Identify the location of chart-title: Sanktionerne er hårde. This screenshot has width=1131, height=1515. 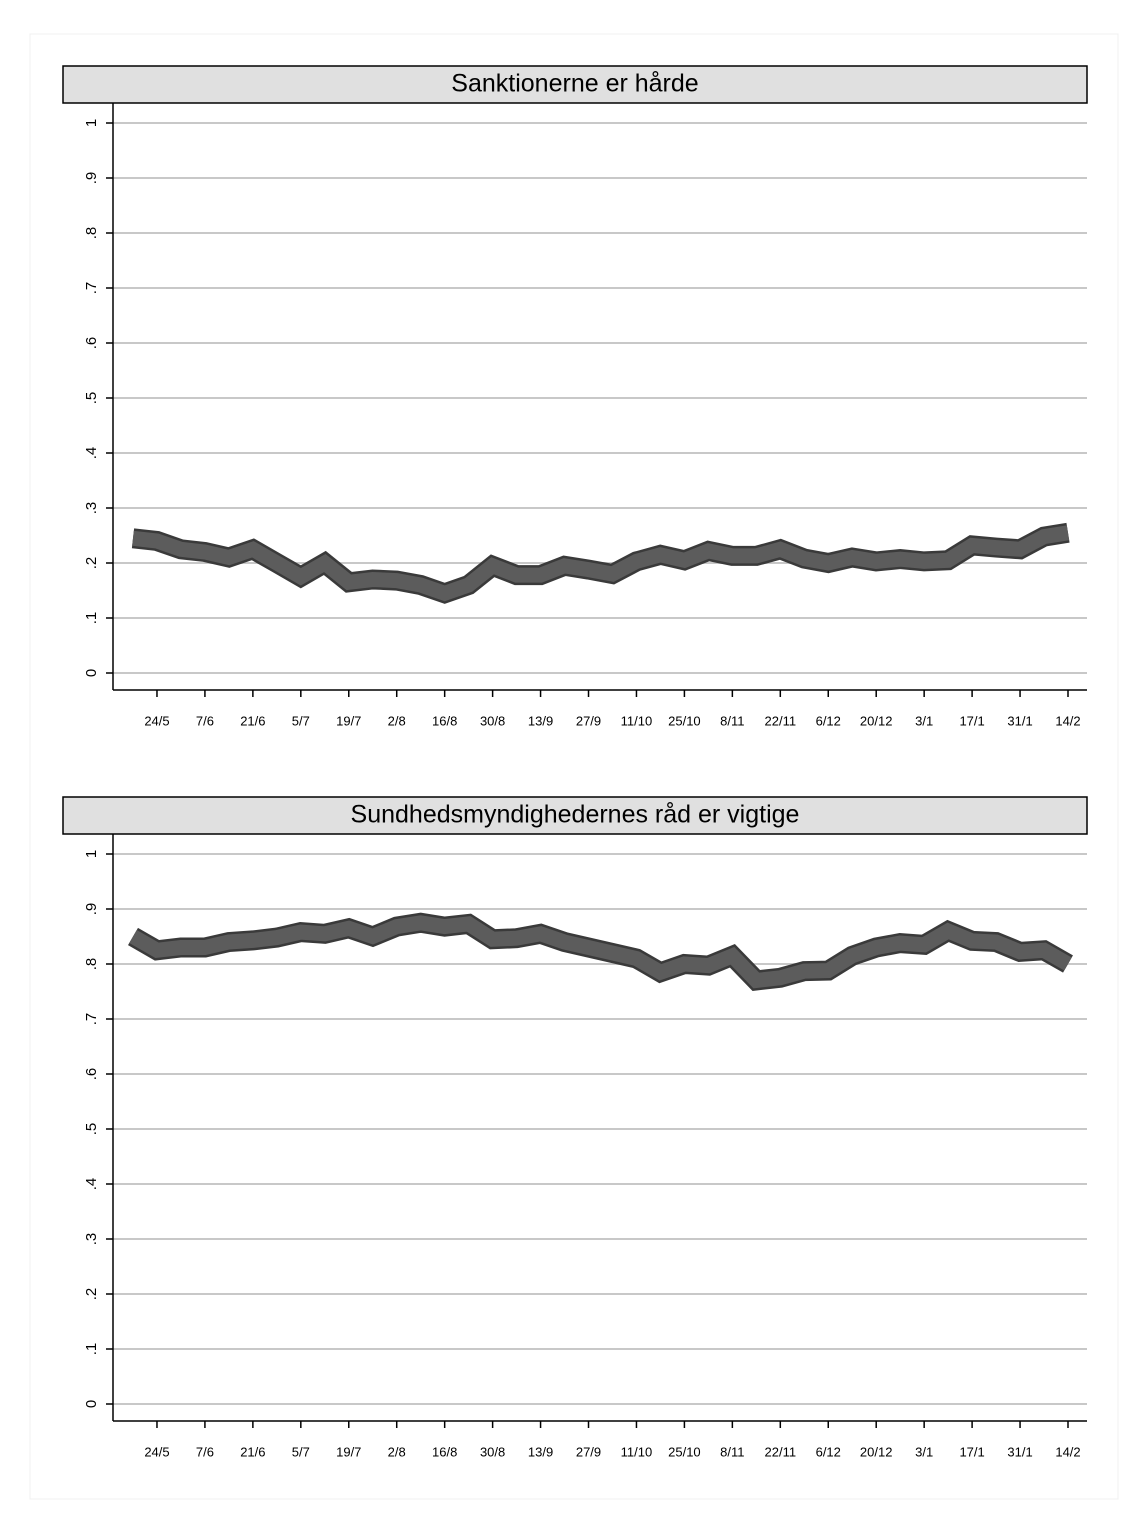
(574, 84).